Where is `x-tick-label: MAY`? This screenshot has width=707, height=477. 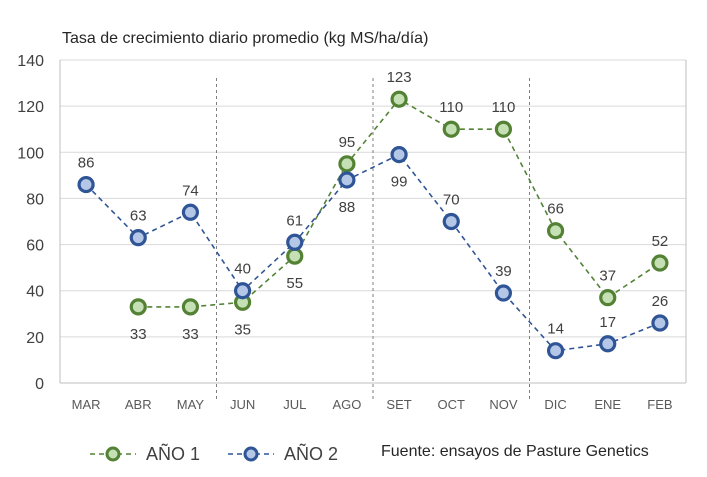
x-tick-label: MAY is located at coordinates (191, 404).